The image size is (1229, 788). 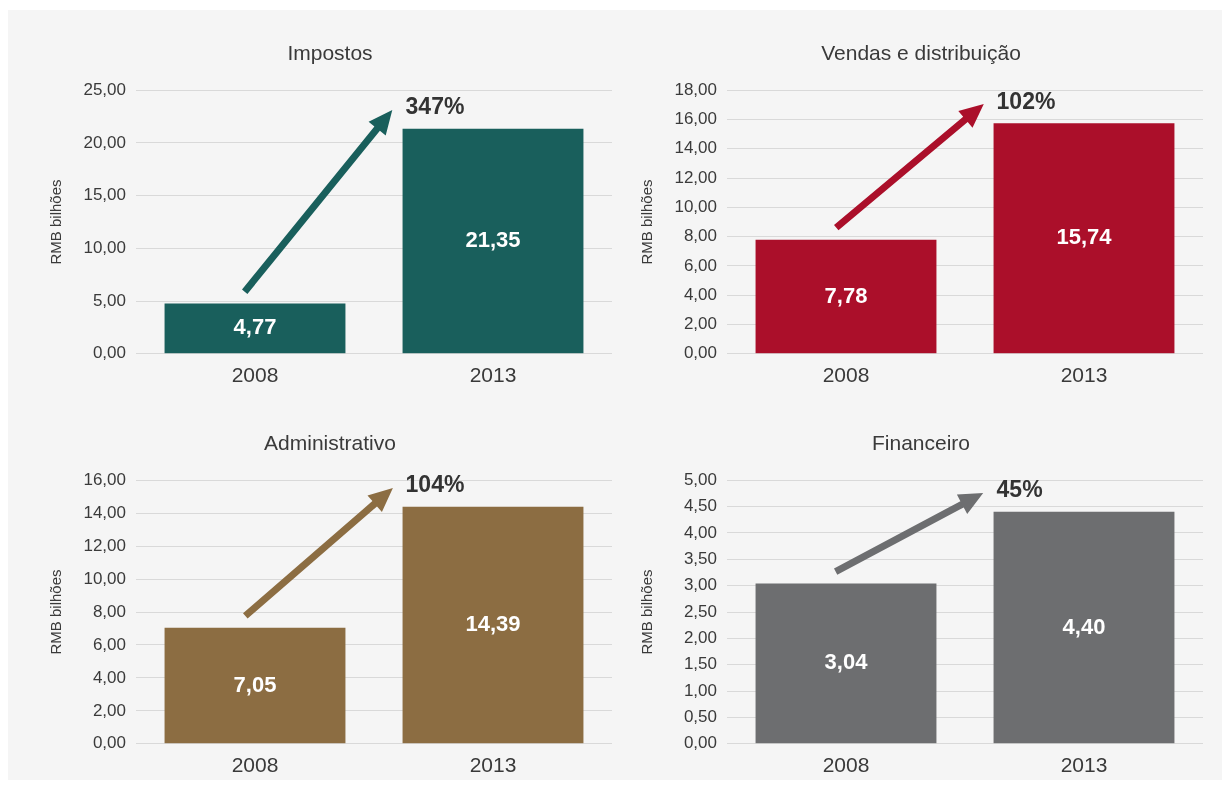 What do you see at coordinates (255, 684) in the screenshot?
I see `data-label: 7,05` at bounding box center [255, 684].